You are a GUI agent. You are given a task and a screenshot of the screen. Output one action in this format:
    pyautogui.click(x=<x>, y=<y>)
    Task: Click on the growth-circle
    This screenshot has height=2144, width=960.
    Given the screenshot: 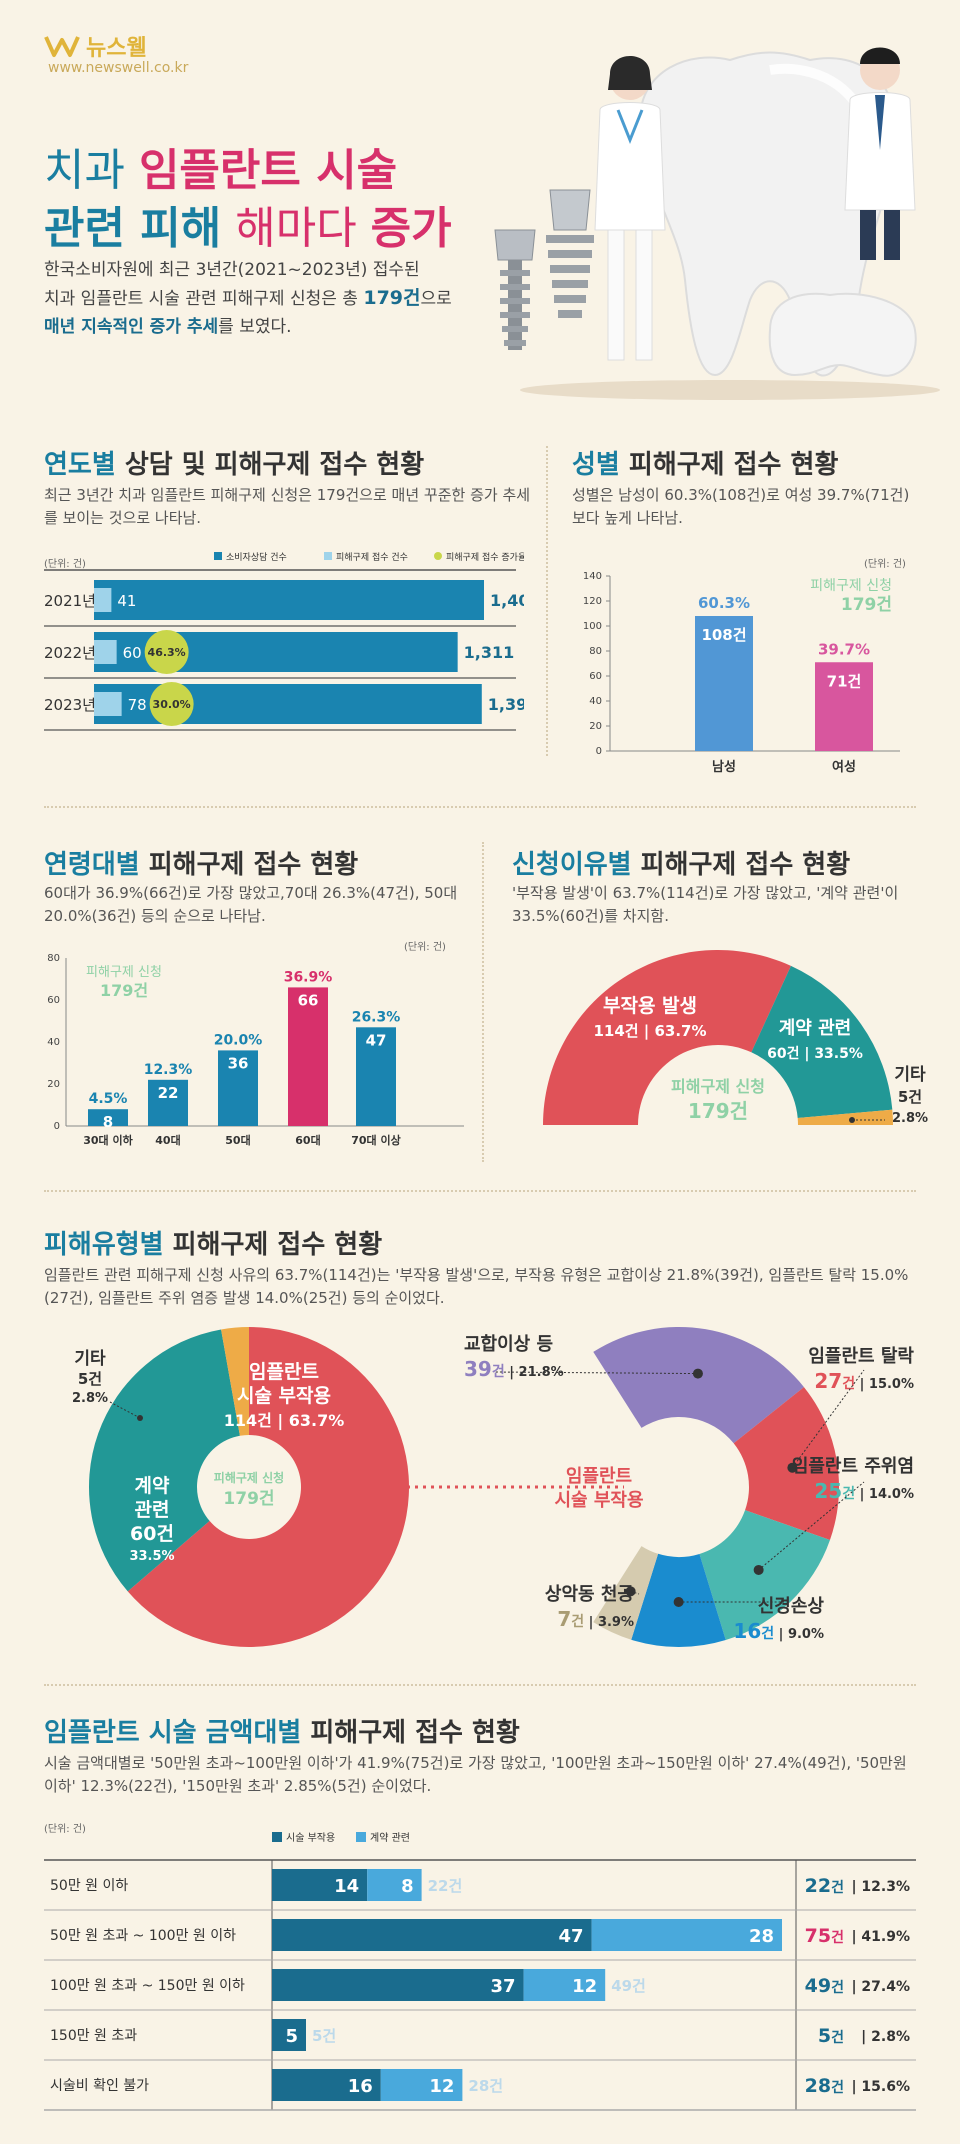 What is the action you would take?
    pyautogui.click(x=166, y=652)
    